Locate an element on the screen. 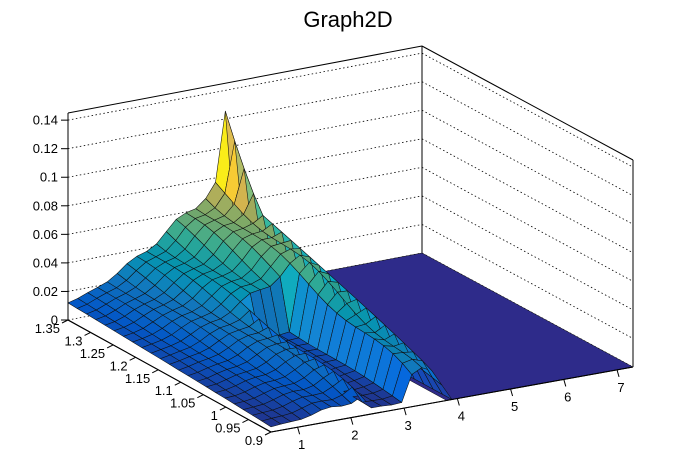  z-tick-label: 0.08 is located at coordinates (45, 205).